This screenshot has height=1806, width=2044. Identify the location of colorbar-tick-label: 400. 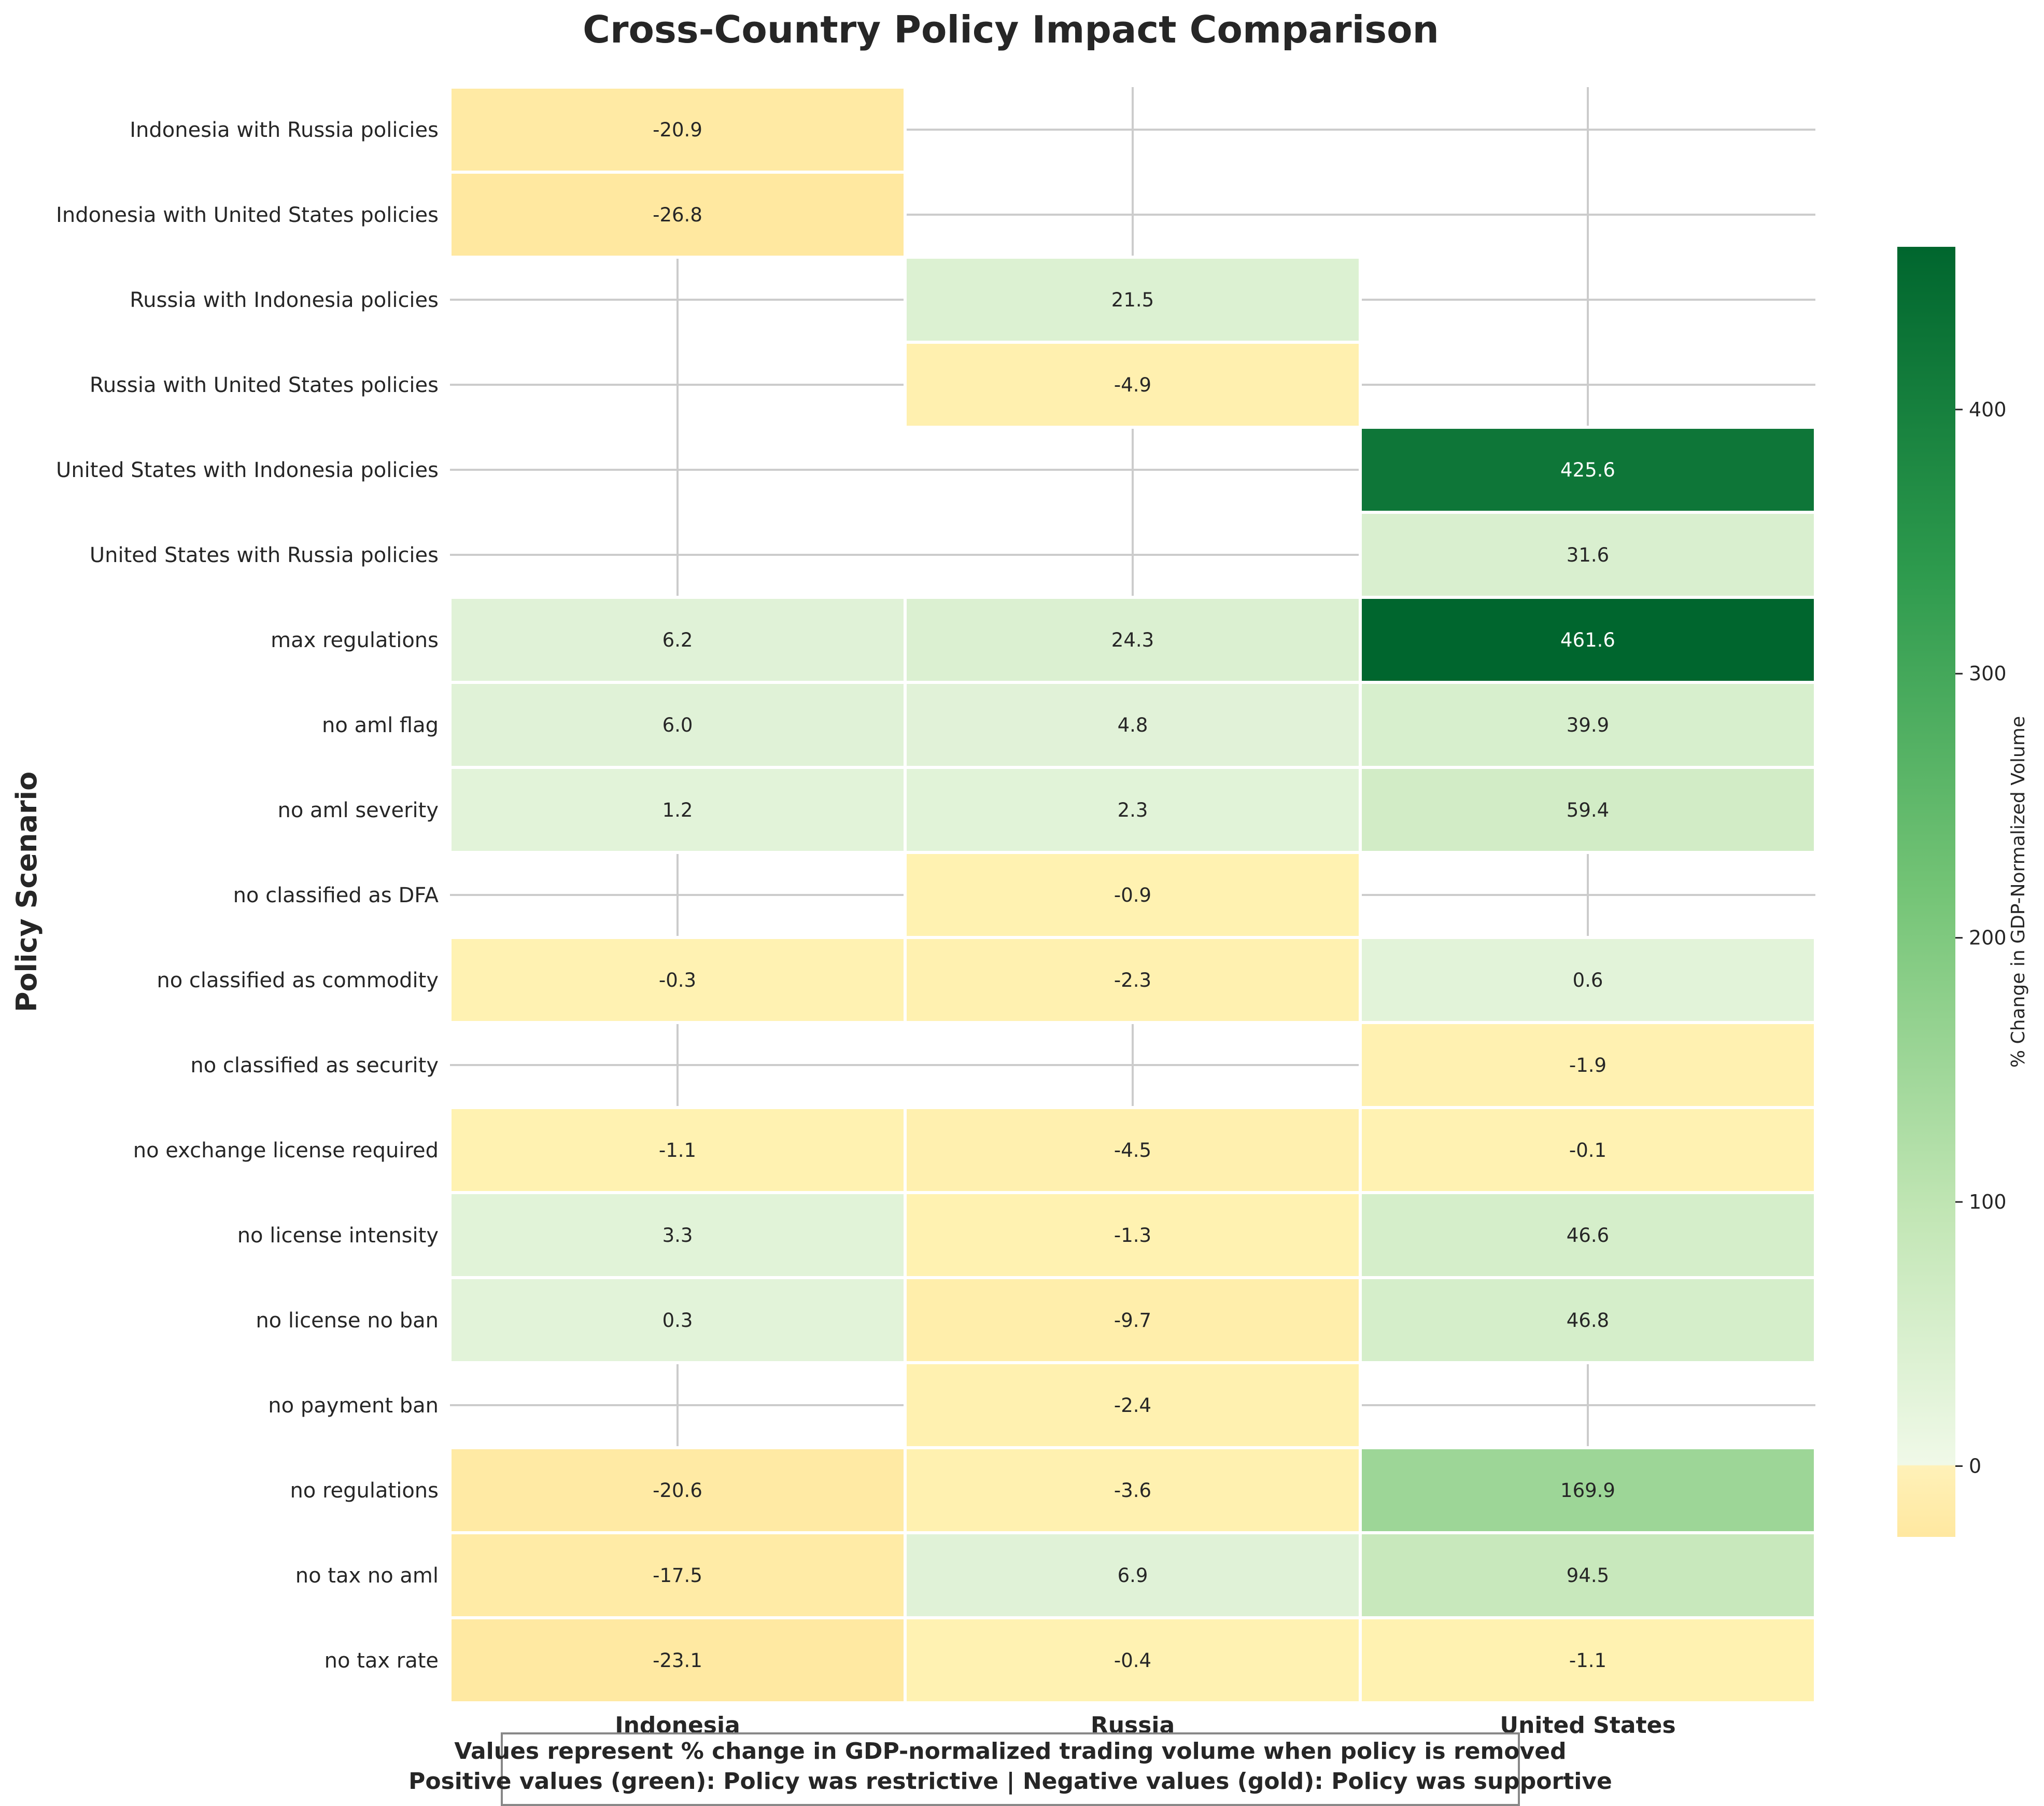
(1988, 409).